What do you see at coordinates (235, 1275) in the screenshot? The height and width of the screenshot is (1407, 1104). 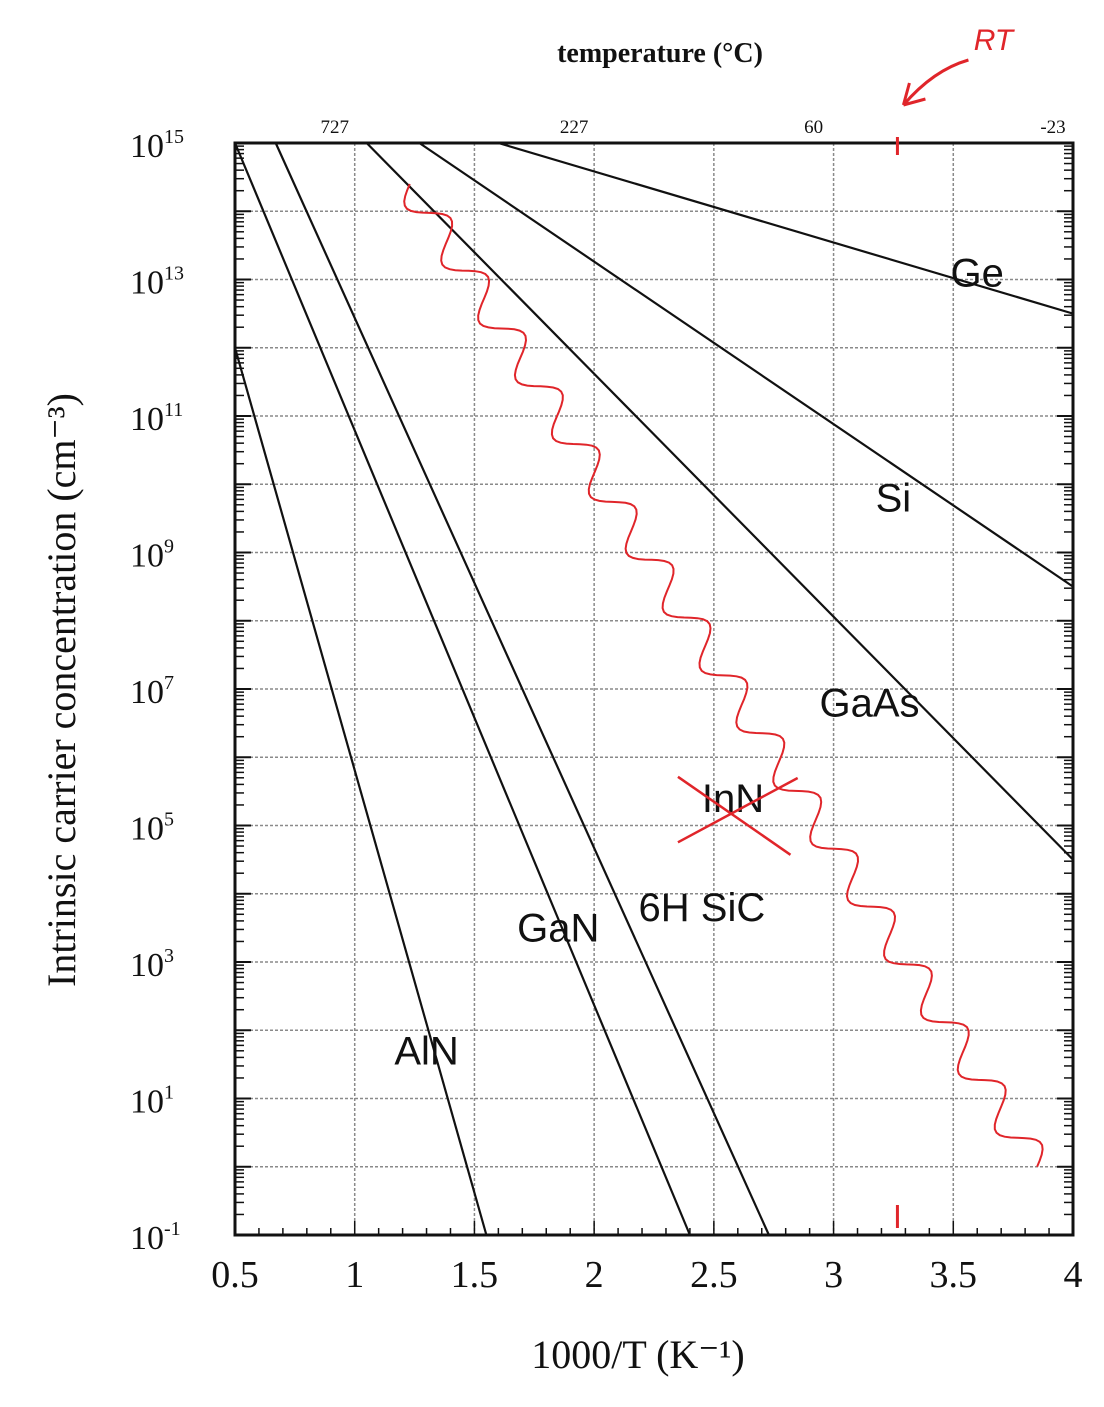 I see `x-tick-label: 0.5` at bounding box center [235, 1275].